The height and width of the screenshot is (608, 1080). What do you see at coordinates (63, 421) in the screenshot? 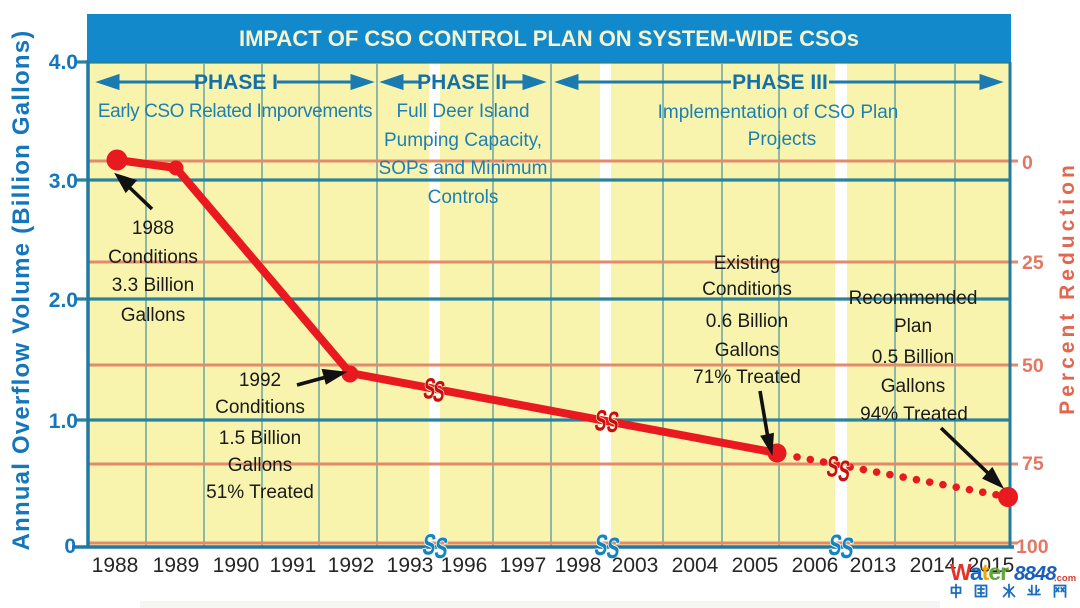
I see `svg-text: 1.0` at bounding box center [63, 421].